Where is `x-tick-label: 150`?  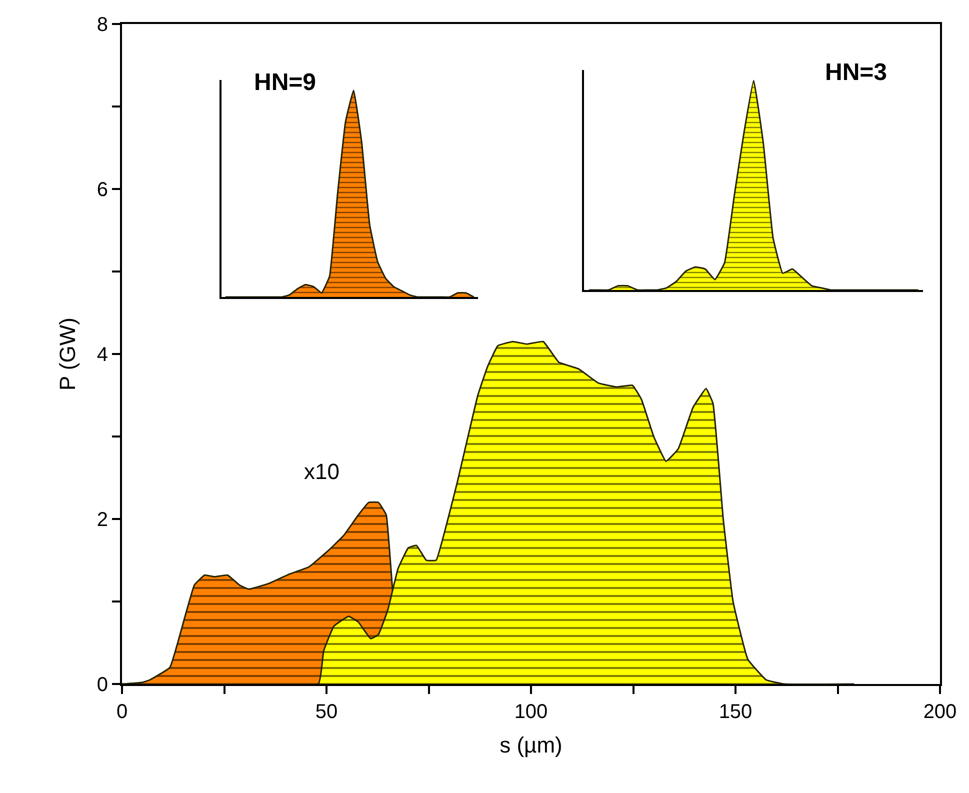 x-tick-label: 150 is located at coordinates (735, 712).